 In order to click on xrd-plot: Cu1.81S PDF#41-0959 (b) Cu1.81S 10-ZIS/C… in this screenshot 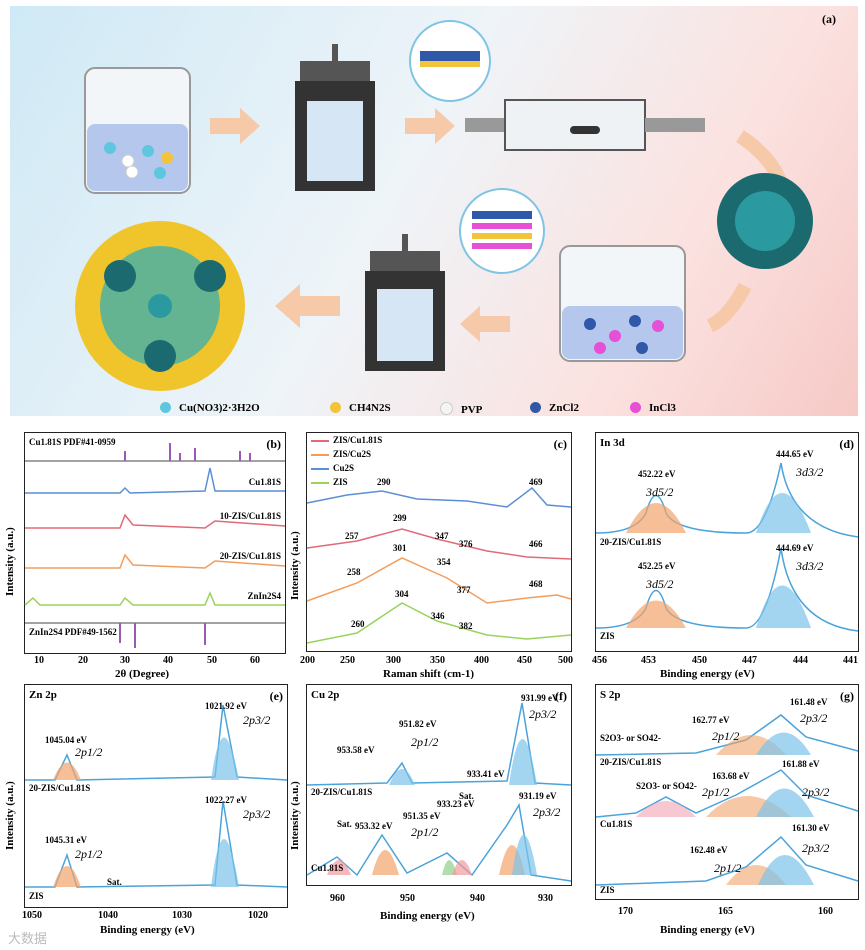, I will do `click(155, 543)`.